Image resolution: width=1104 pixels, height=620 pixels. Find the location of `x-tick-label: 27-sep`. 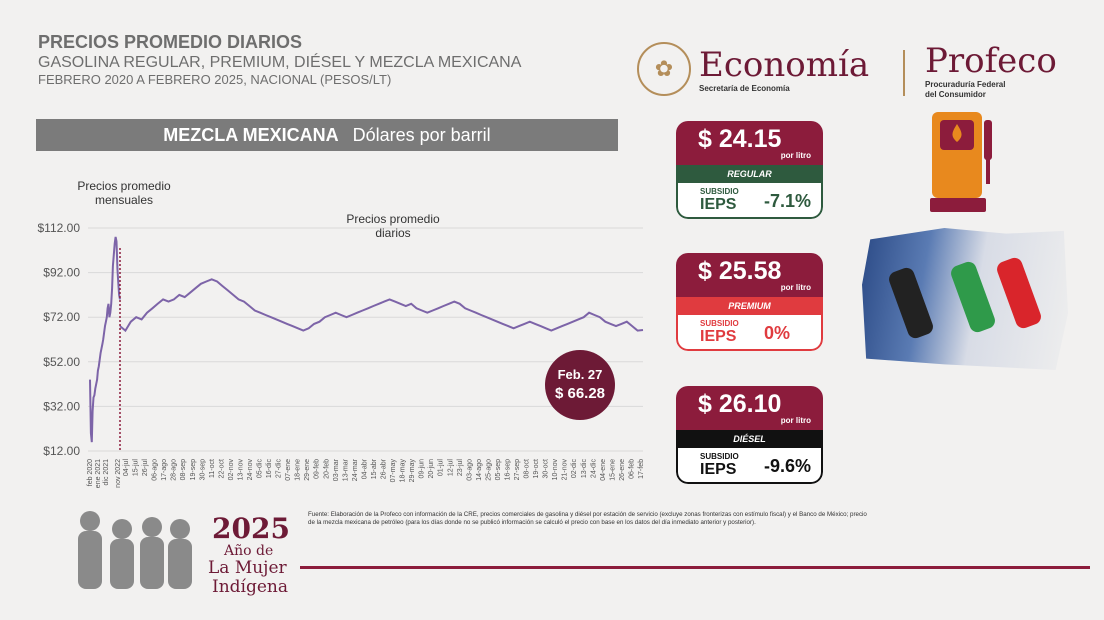

x-tick-label: 27-sep is located at coordinates (517, 470).